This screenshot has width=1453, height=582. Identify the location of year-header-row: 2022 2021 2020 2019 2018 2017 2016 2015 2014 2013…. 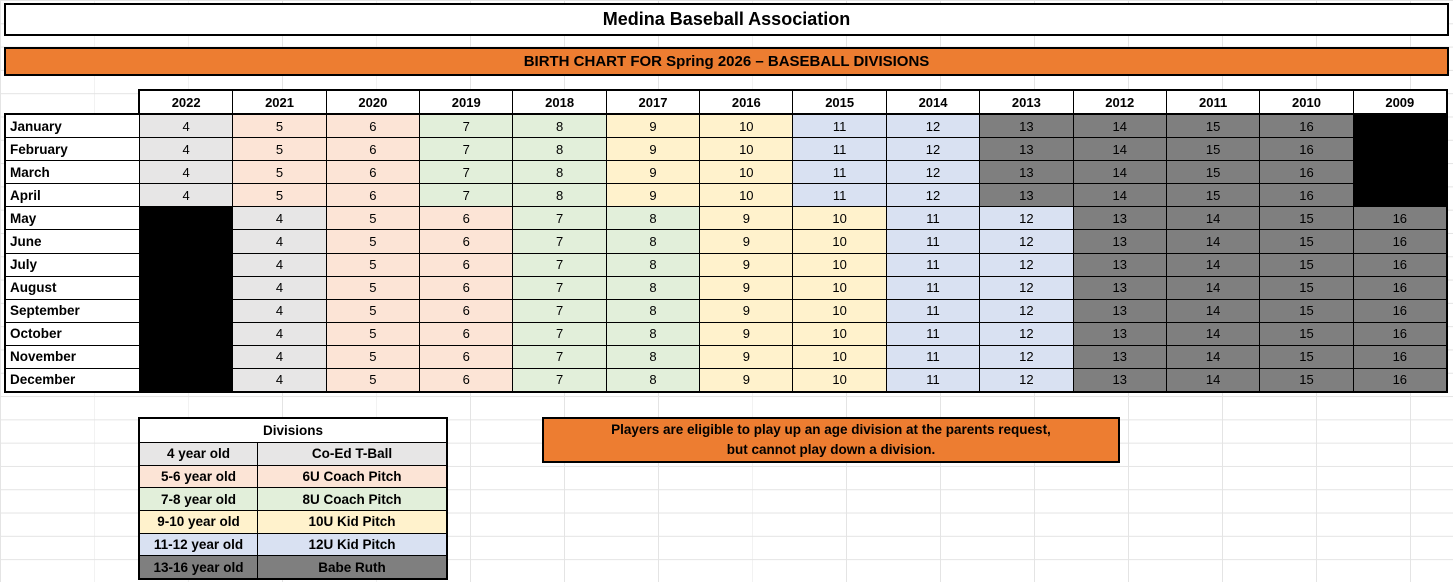
(793, 101).